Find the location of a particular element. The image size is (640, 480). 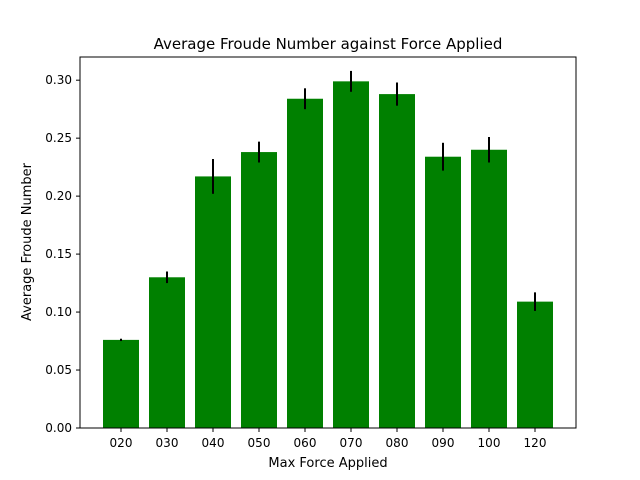

y-tick-label-4: 0.20 is located at coordinates (58, 196).